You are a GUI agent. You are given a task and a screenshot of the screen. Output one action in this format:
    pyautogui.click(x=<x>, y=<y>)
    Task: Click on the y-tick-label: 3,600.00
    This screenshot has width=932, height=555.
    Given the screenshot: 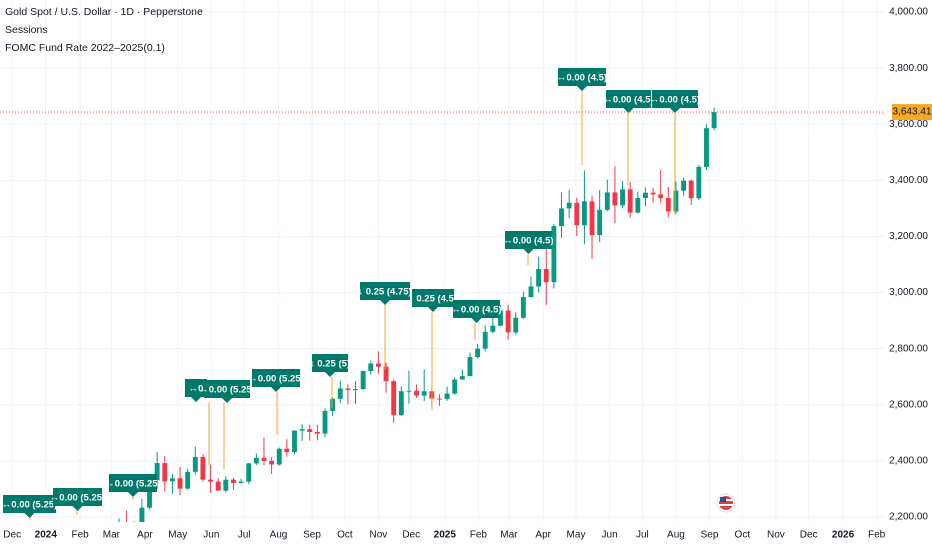 What is the action you would take?
    pyautogui.click(x=908, y=124)
    